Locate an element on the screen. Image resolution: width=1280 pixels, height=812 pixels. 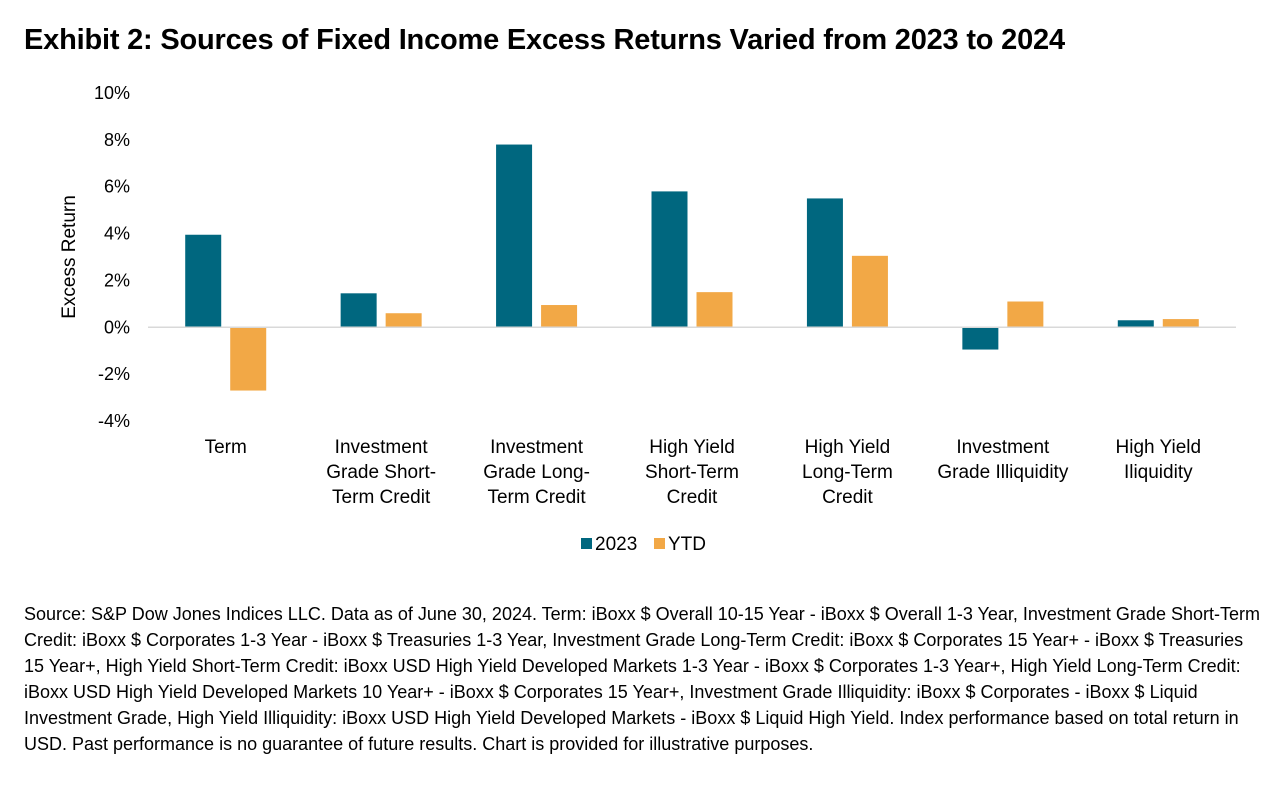
legend: 2023 YTD is located at coordinates (643, 544).